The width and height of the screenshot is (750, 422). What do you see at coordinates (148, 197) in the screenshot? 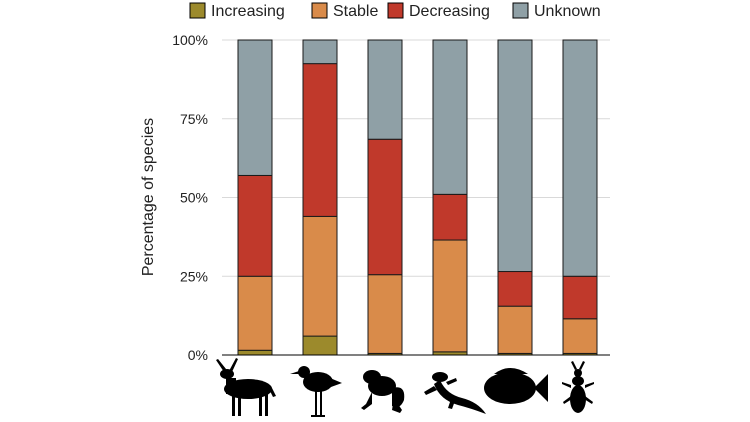
I see `y-axis-title: Percentage of species` at bounding box center [148, 197].